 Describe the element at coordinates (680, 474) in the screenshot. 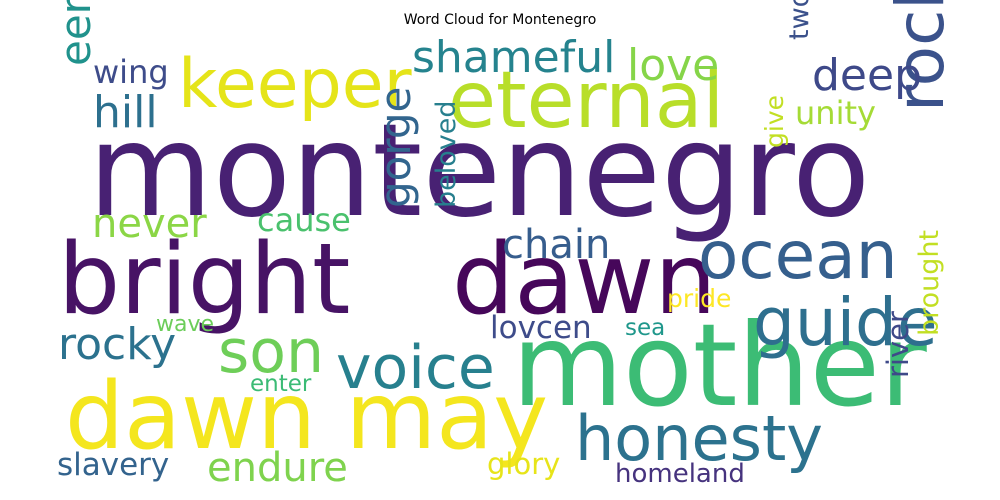

I see `word-homeland: homeland` at that location.